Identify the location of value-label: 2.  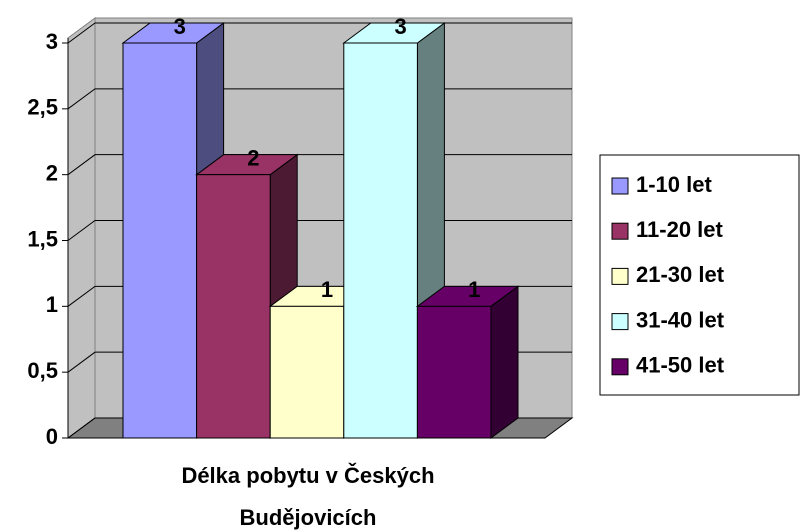
(253, 157).